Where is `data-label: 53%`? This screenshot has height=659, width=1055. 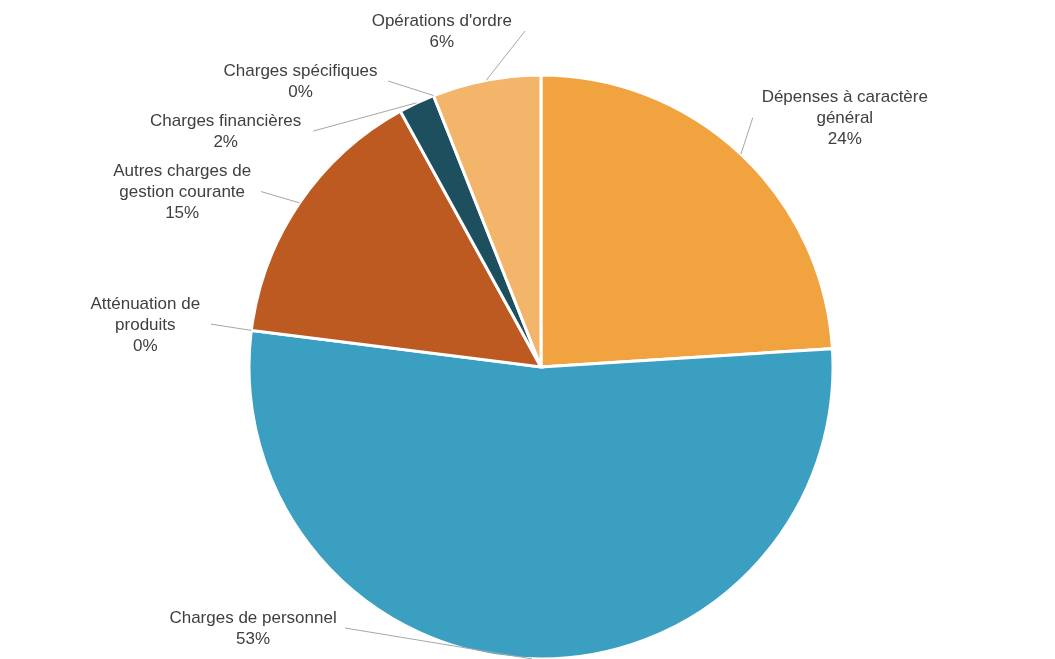
data-label: 53% is located at coordinates (253, 638).